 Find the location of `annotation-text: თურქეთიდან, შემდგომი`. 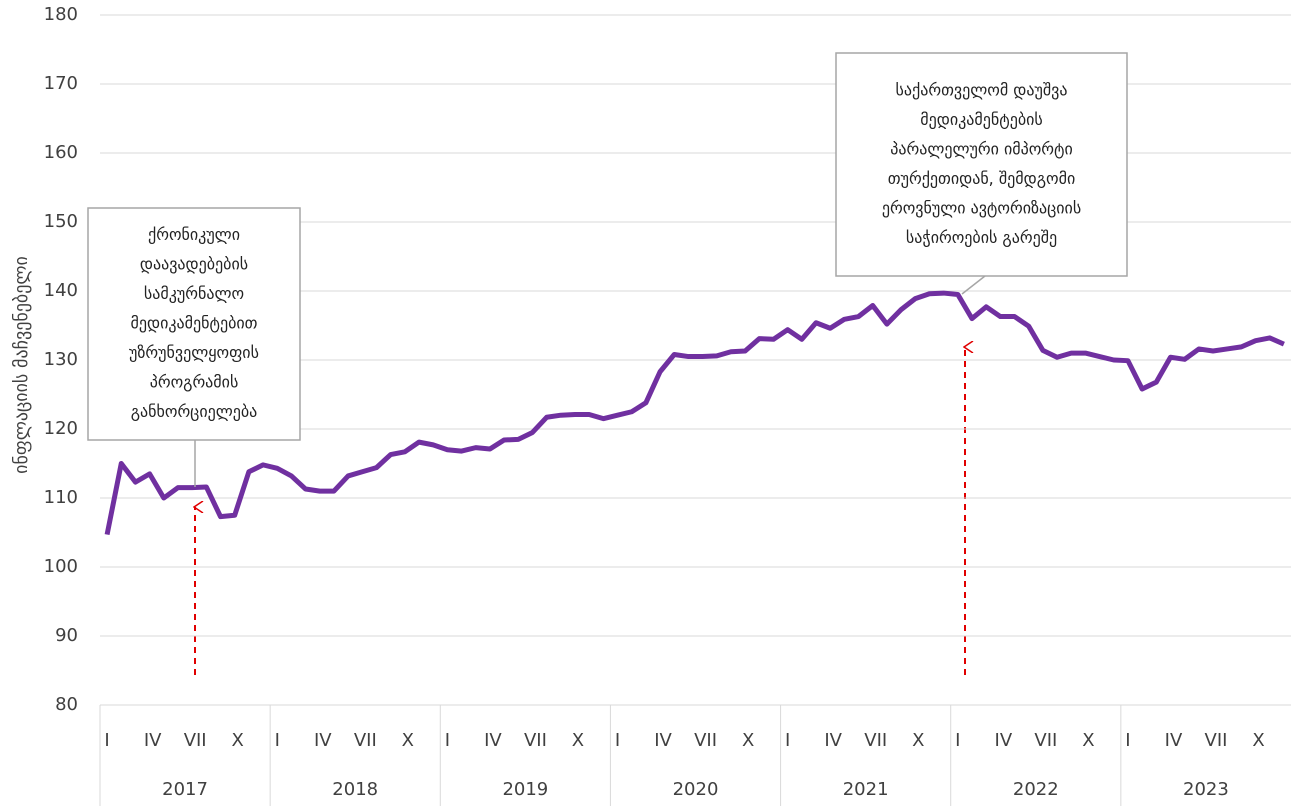

annotation-text: თურქეთიდან, შემდგომი is located at coordinates (981, 178).